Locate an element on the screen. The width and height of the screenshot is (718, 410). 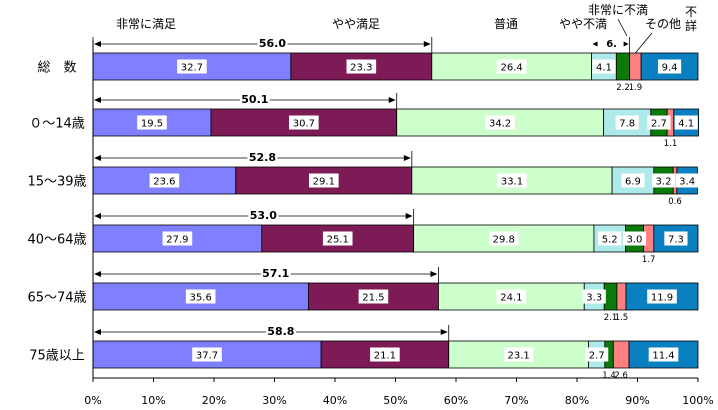
value-label: 27.9 is located at coordinates (177, 240).